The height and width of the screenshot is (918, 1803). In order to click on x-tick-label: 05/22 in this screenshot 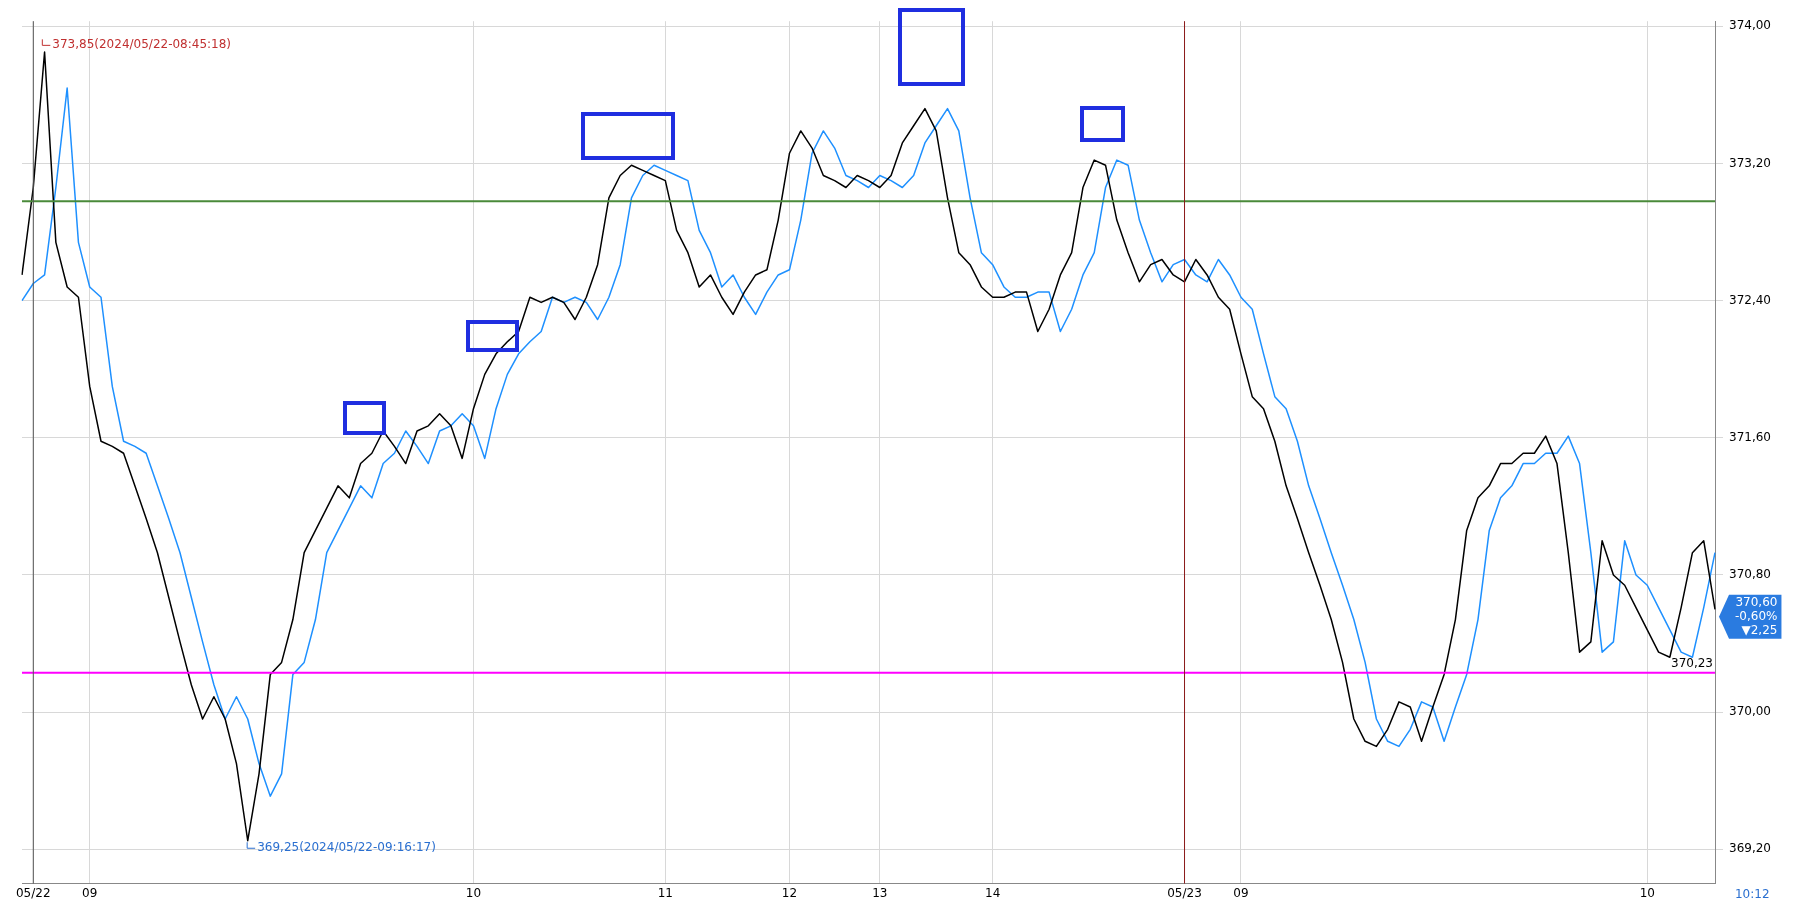, I will do `click(33, 892)`.